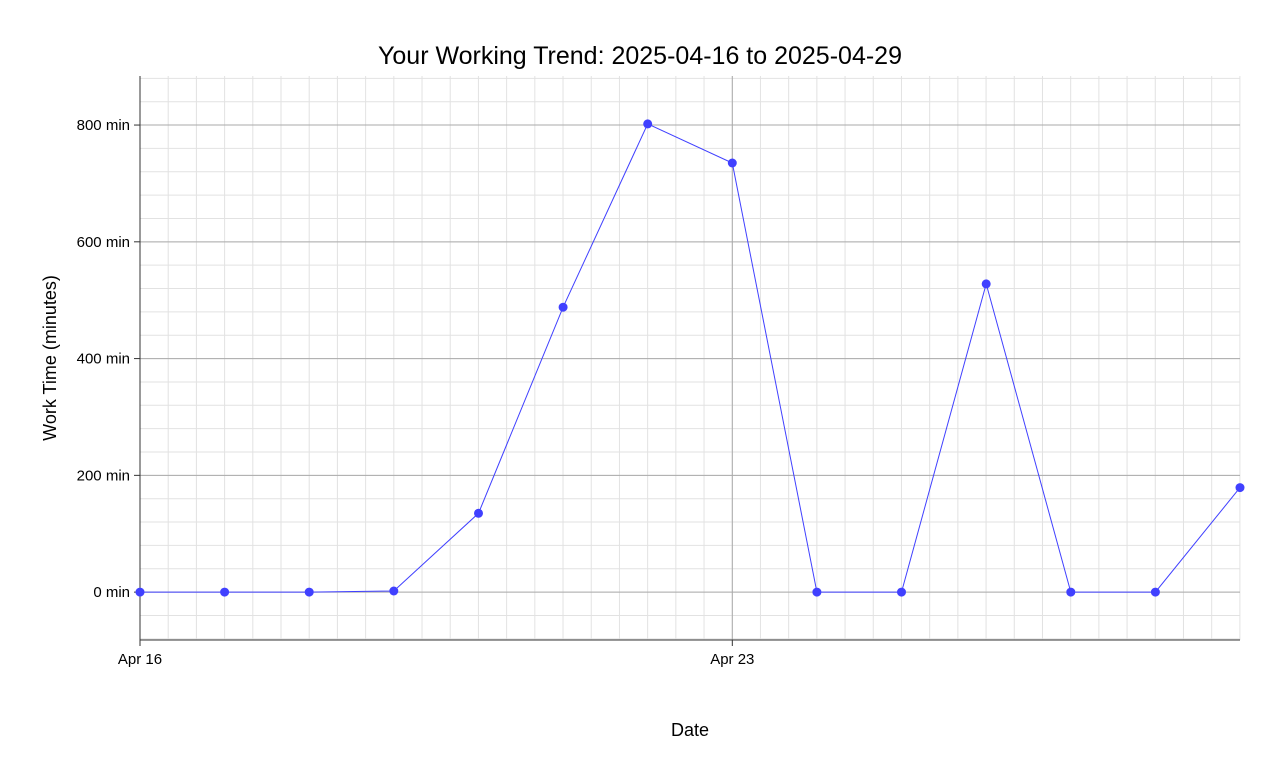  Describe the element at coordinates (50, 358) in the screenshot. I see `y-axis-label: Work Time (minutes)` at that location.